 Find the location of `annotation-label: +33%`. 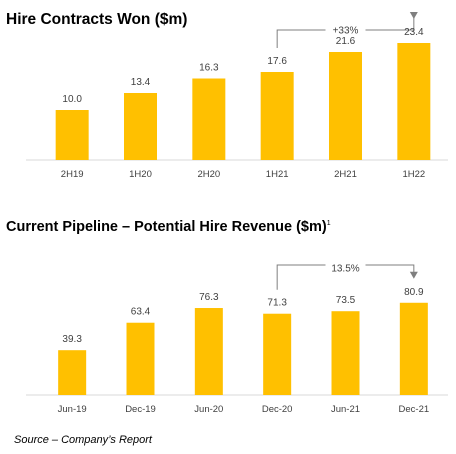

annotation-label: +33% is located at coordinates (346, 31).